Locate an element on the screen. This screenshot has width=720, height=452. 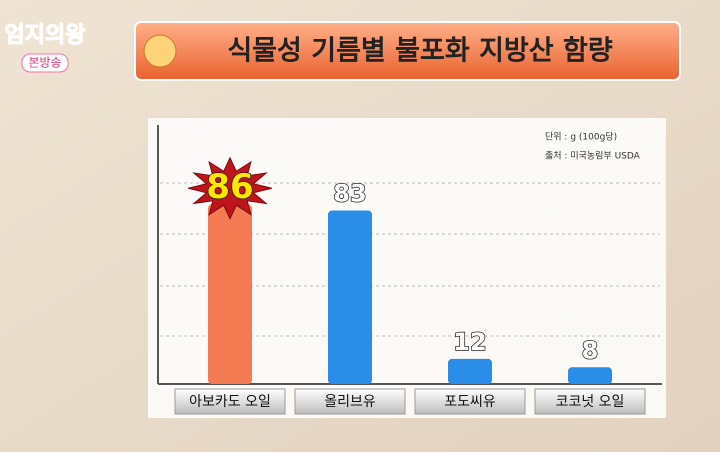
value-label: 8 is located at coordinates (590, 350).